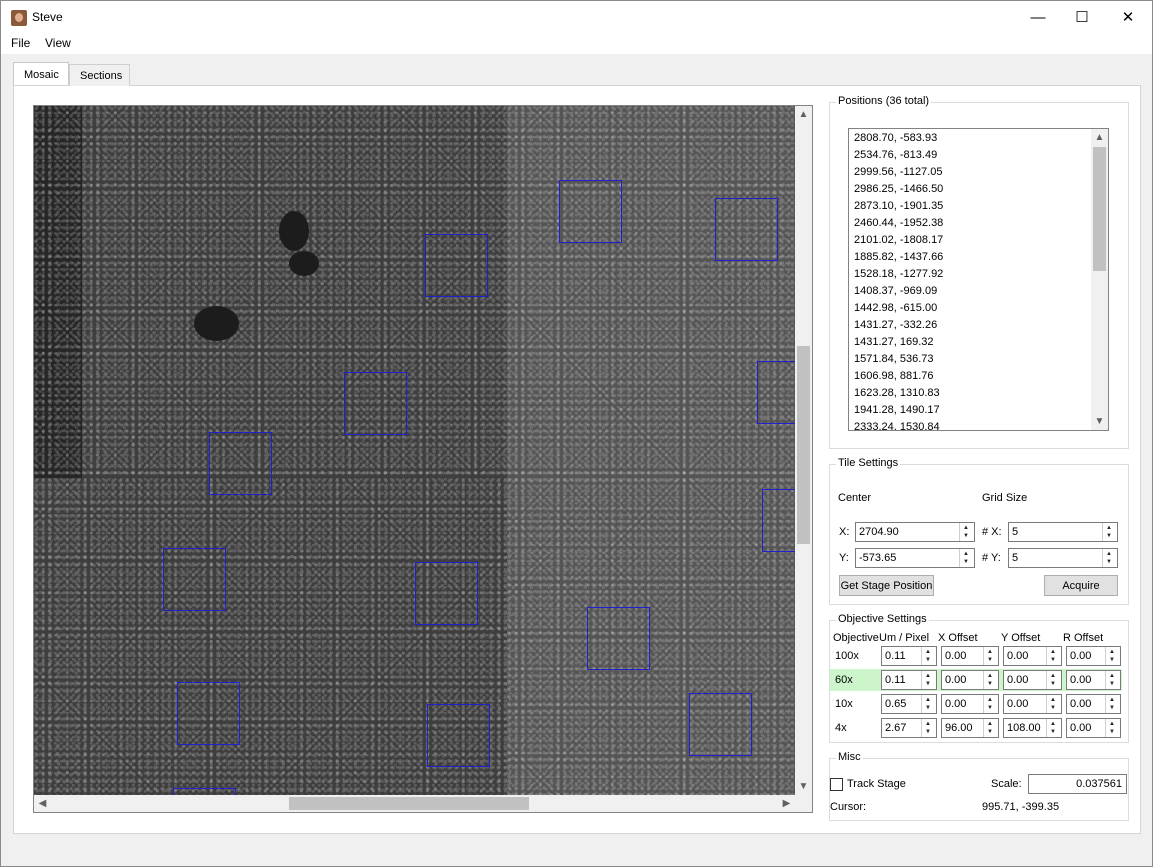 Image resolution: width=1153 pixels, height=867 pixels. I want to click on x-offset-spinbox: 96.00 ▲ ▼, so click(970, 728).